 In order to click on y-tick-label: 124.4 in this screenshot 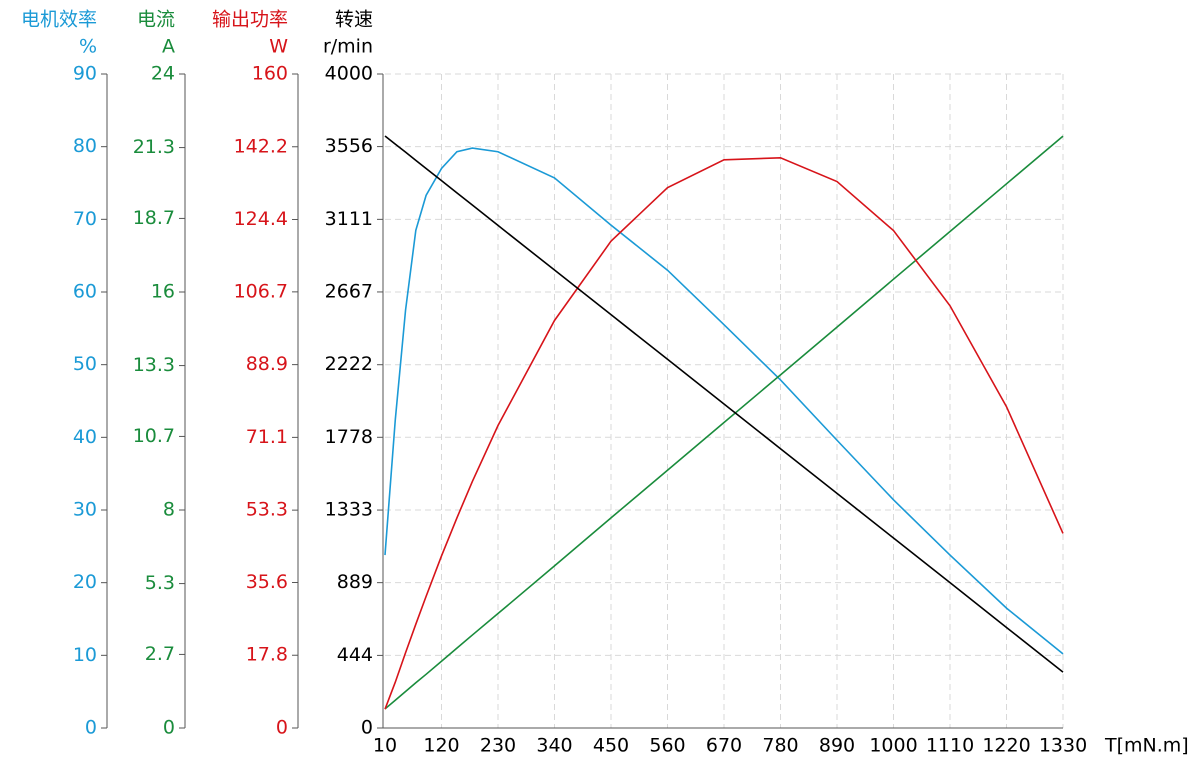, I will do `click(261, 219)`.